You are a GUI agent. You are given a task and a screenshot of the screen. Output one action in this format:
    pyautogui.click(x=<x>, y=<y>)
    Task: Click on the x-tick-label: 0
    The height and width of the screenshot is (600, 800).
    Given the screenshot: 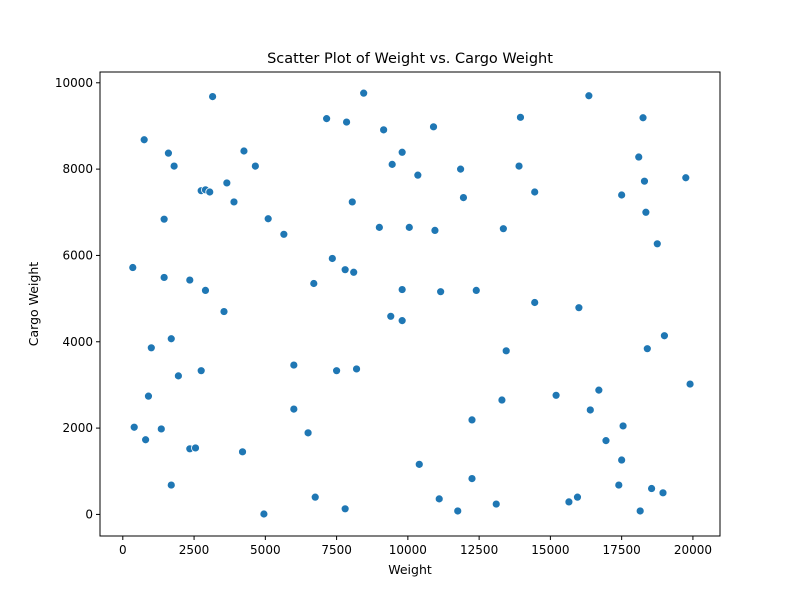 What is the action you would take?
    pyautogui.click(x=123, y=550)
    